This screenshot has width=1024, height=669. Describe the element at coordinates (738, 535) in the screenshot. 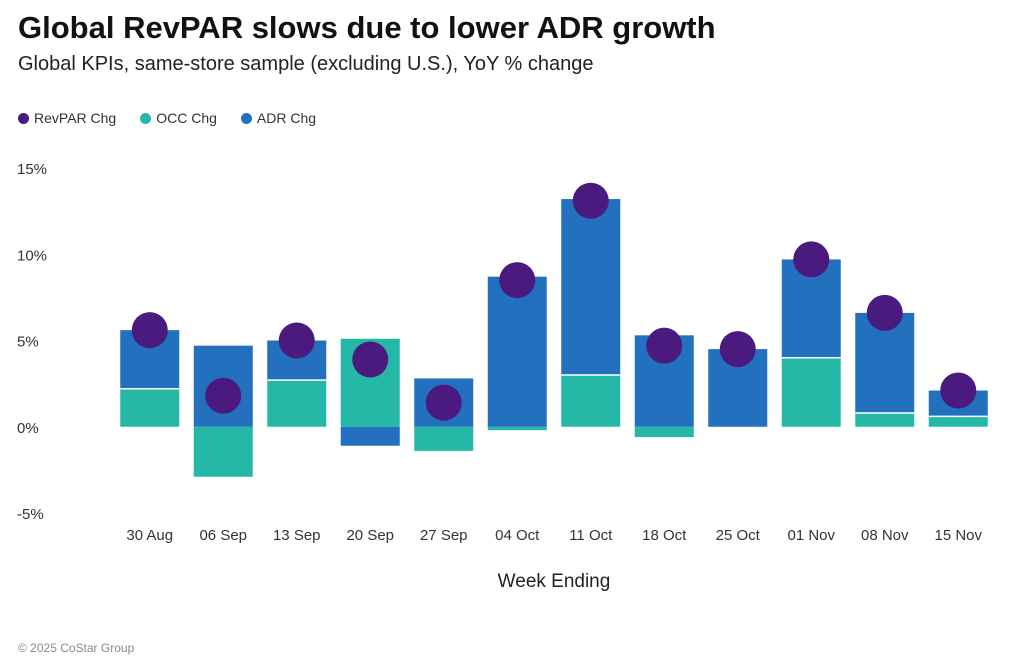

I see `x-tick-label: 25 Oct` at that location.